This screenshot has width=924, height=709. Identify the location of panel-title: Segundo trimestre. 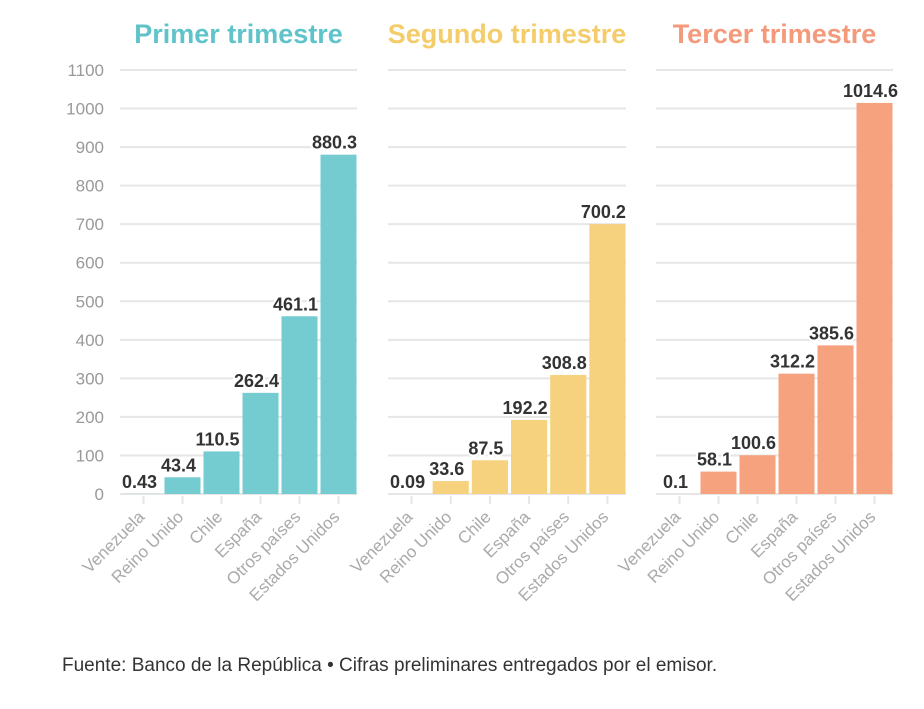
(507, 34).